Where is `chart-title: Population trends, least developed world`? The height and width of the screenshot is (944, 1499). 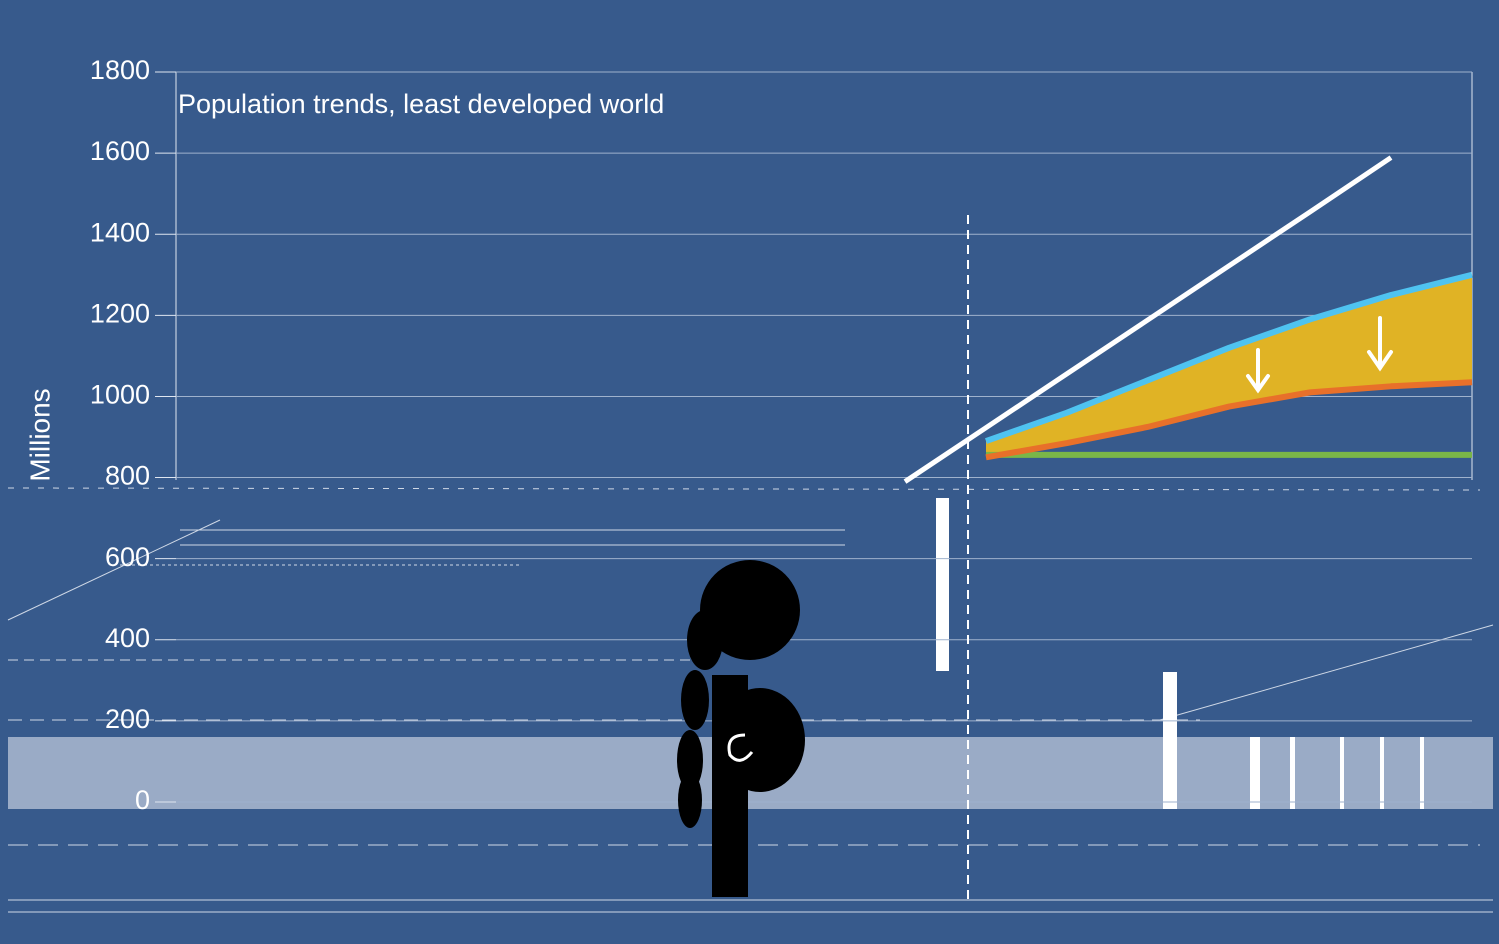 chart-title: Population trends, least developed world is located at coordinates (421, 104).